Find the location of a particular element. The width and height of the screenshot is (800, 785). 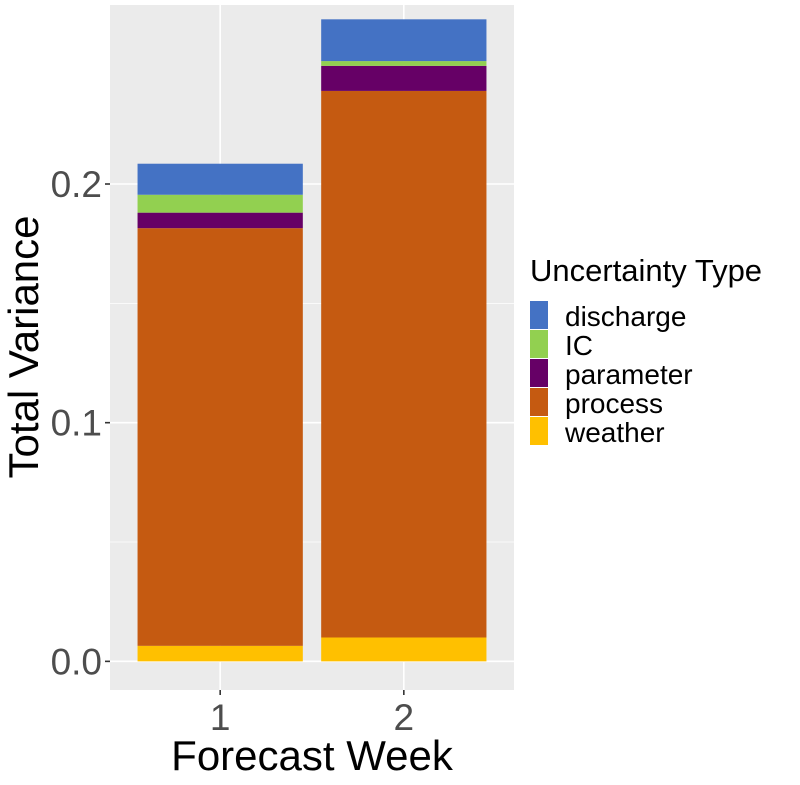

y-tick-label: 0.1 is located at coordinates (76, 423).